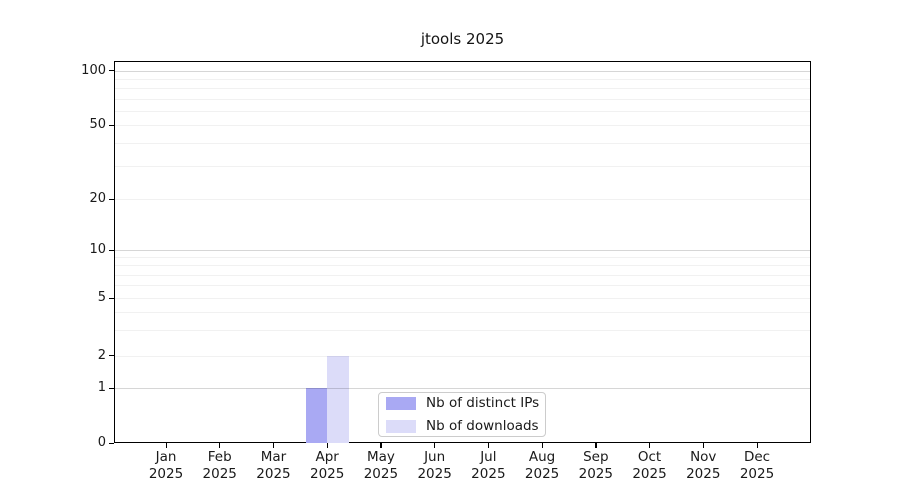 Image resolution: width=900 pixels, height=500 pixels. What do you see at coordinates (435, 457) in the screenshot?
I see `x-tick-month: Jun` at bounding box center [435, 457].